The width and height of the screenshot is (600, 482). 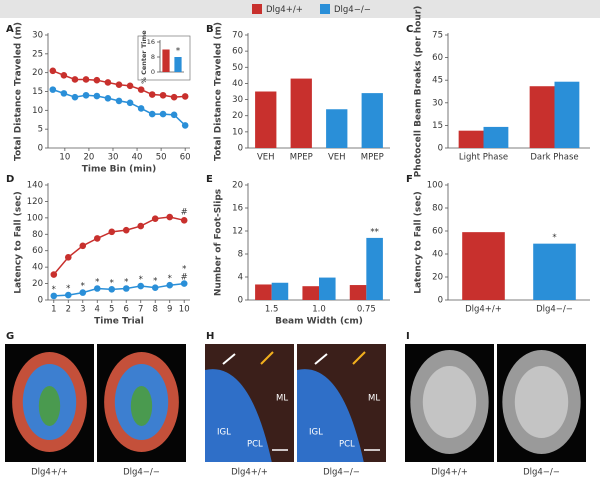 What do you see at coordinates (53, 310) in the screenshot?
I see `x-tick-label: 1` at bounding box center [53, 310].